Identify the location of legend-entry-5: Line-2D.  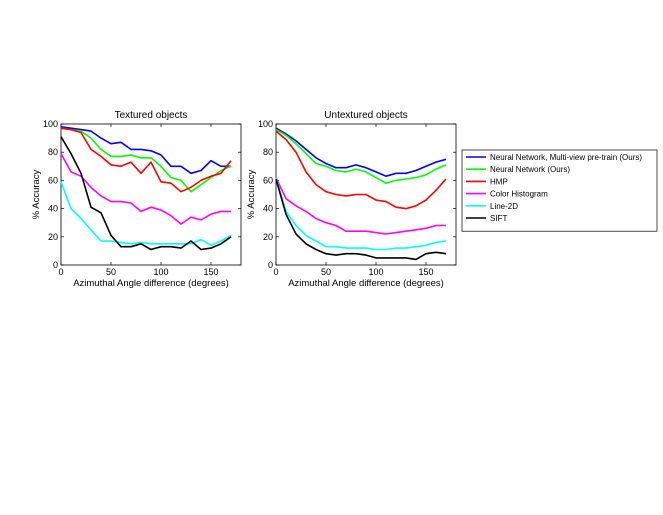
(504, 206).